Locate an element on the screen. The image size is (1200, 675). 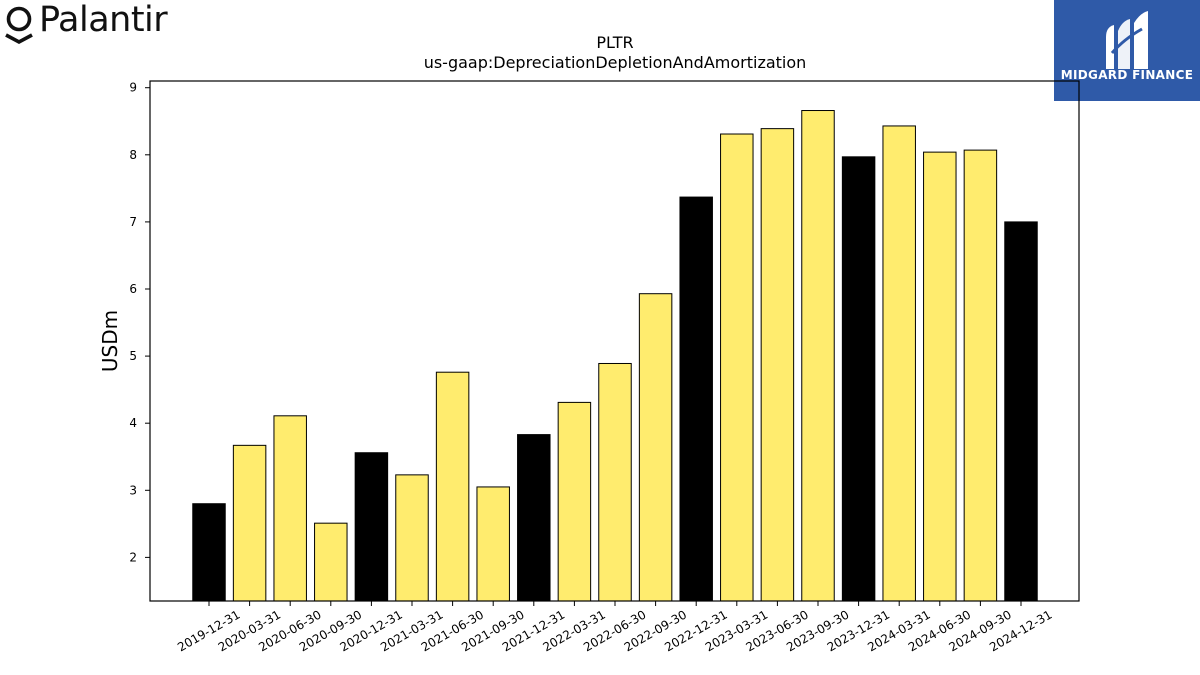
y-tick-label: 5 is located at coordinates (133, 356).